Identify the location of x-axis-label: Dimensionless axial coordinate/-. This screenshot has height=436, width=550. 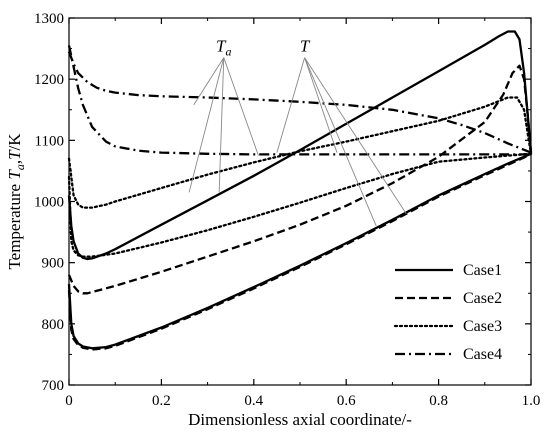
(300, 419).